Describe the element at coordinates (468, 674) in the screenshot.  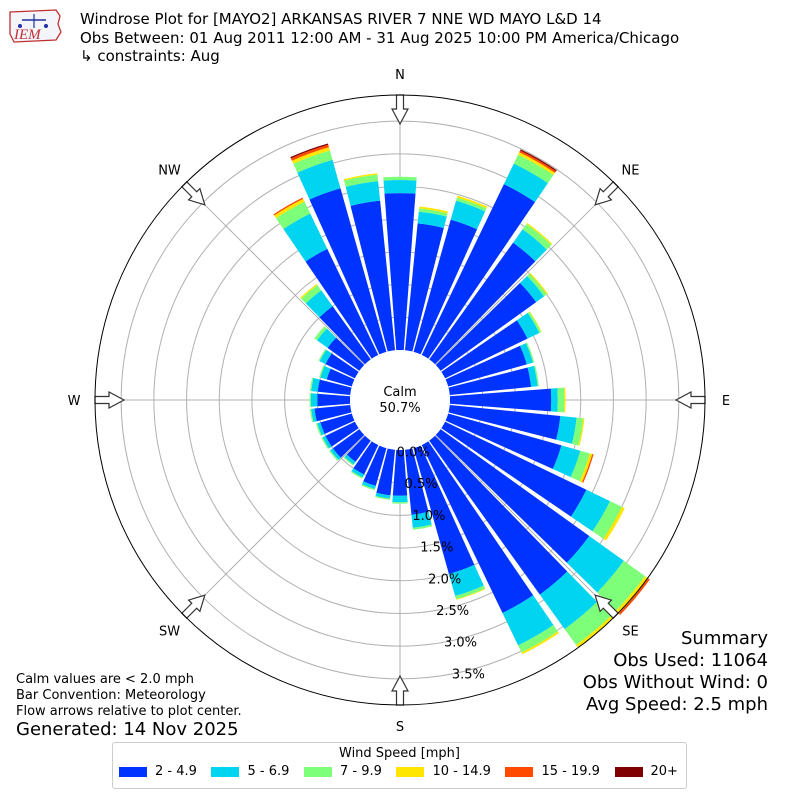
I see `radial-tick-label: 3.5%` at that location.